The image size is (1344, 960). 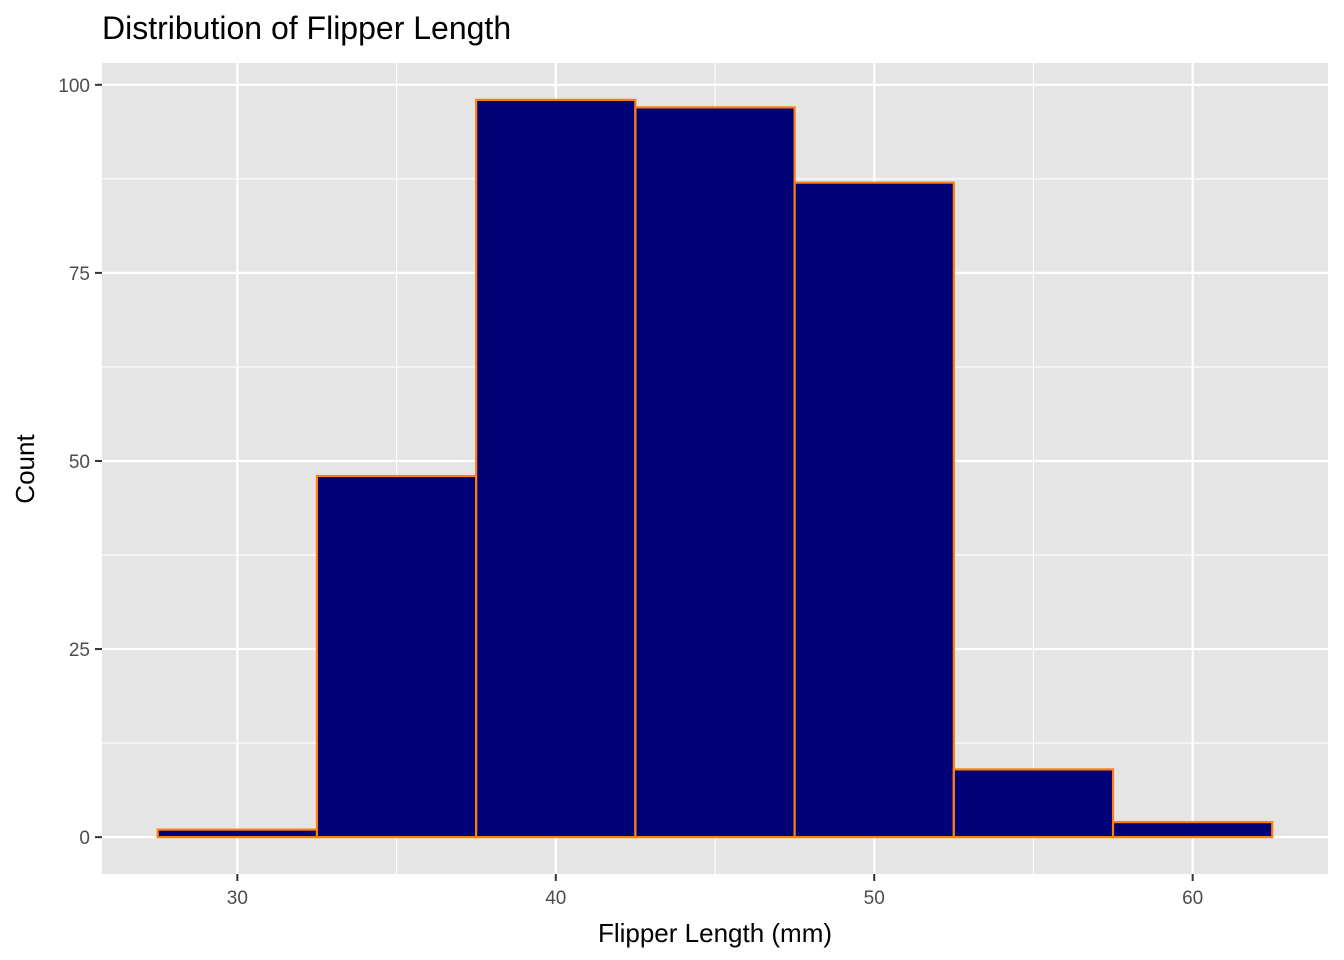 I want to click on y-axis-title: Count, so click(x=25, y=469).